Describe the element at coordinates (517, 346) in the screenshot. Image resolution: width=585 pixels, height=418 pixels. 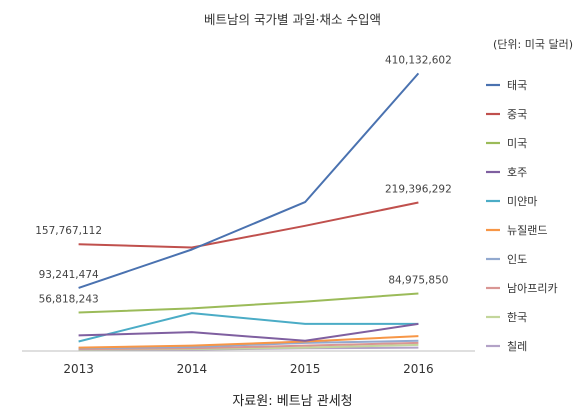
I see `legend-label: 칠레` at that location.